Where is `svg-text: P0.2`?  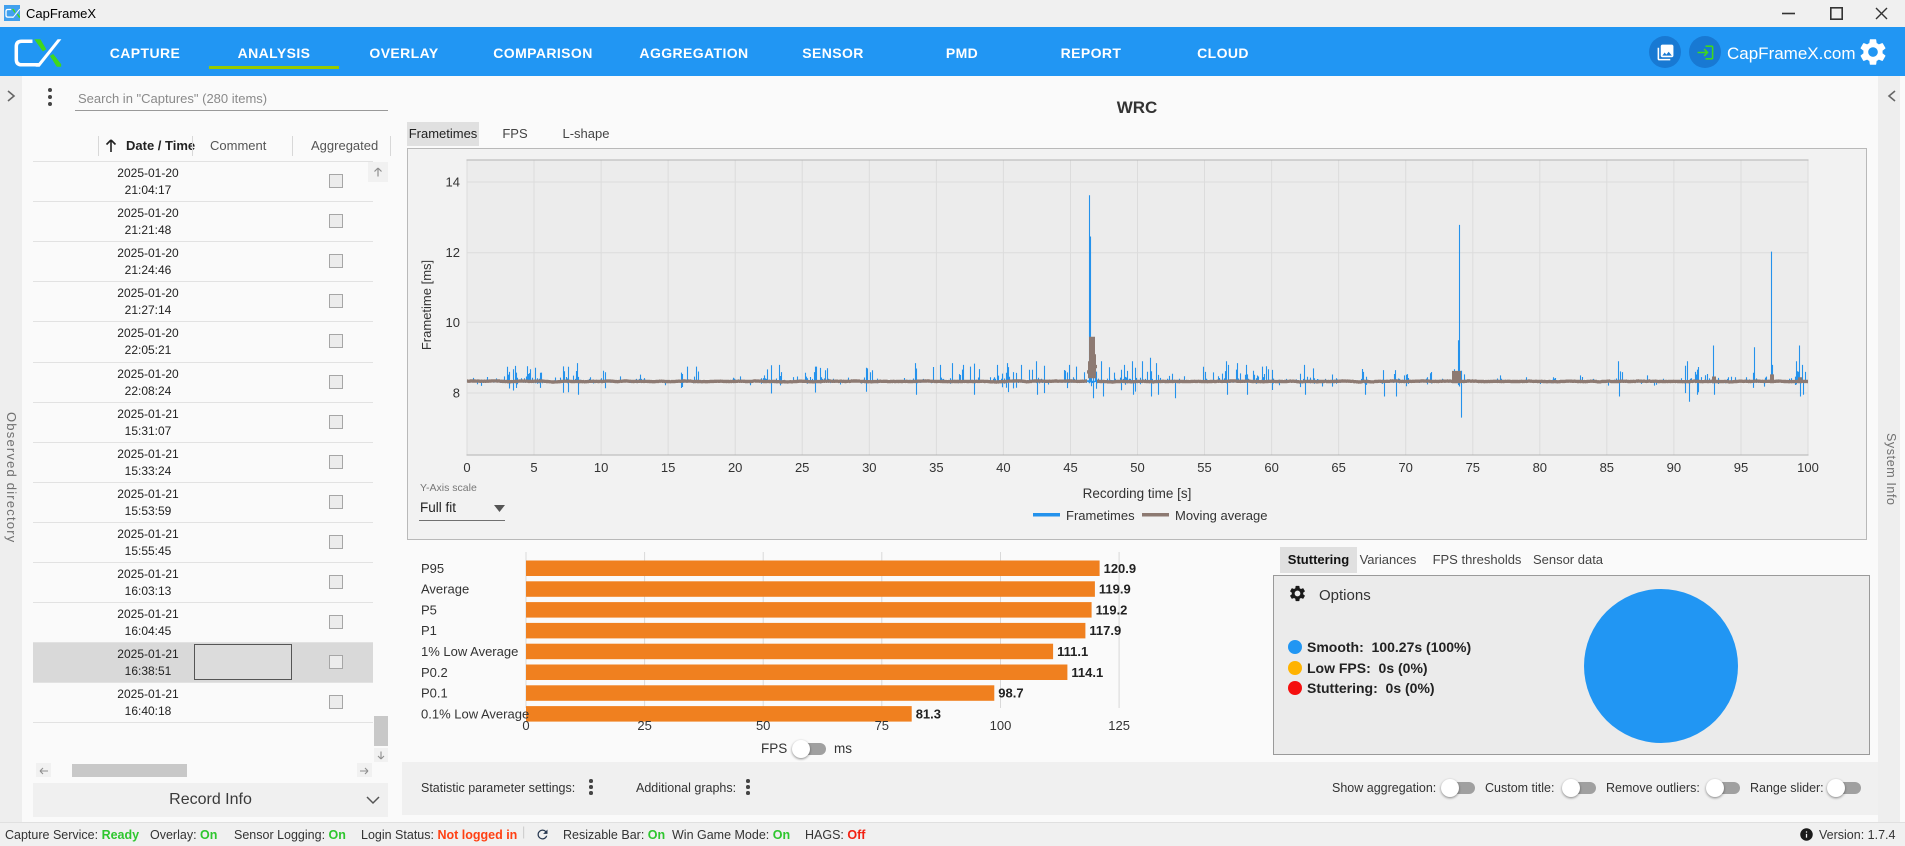 svg-text: P0.2 is located at coordinates (434, 672).